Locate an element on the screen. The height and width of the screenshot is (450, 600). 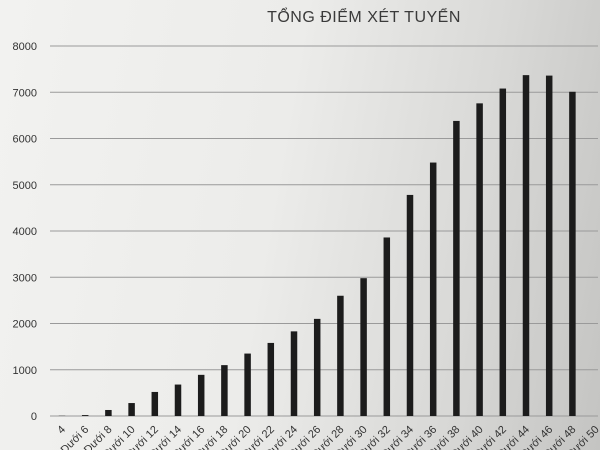
y-axis-ticks: 0 1000 2000 3000 4000 5000 6000 7000 8000 is located at coordinates (25, 232).